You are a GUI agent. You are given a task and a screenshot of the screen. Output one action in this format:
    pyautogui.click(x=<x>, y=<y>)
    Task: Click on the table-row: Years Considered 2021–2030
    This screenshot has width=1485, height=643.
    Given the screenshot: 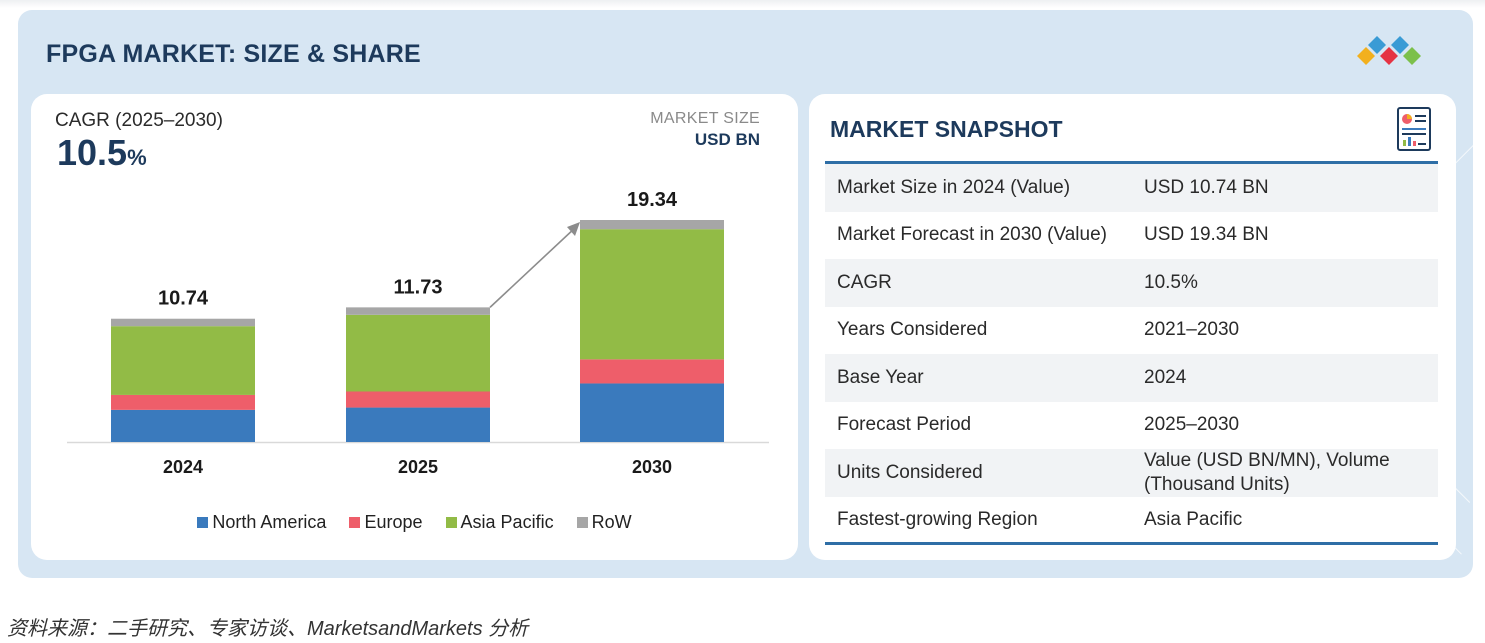 What is the action you would take?
    pyautogui.click(x=1131, y=331)
    